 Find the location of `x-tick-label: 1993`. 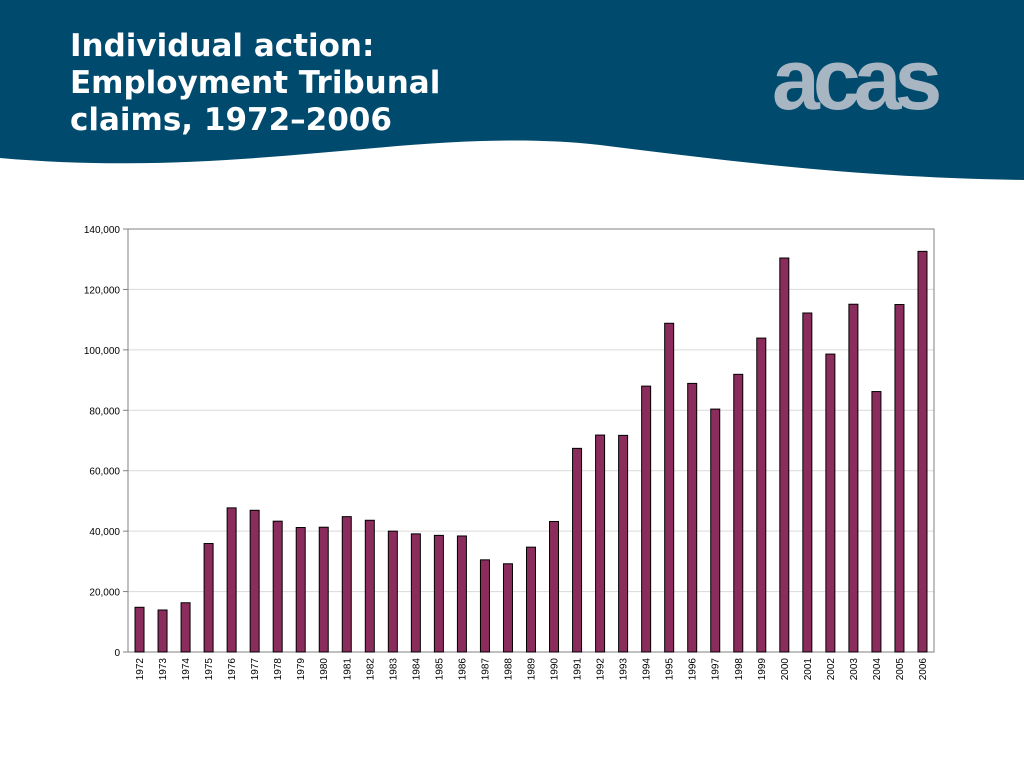

x-tick-label: 1993 is located at coordinates (624, 669).